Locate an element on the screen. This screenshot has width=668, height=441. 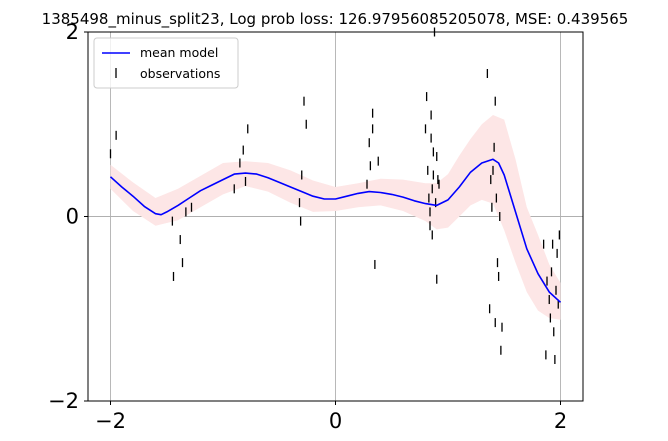
x-tick-label: 0 is located at coordinates (335, 421).